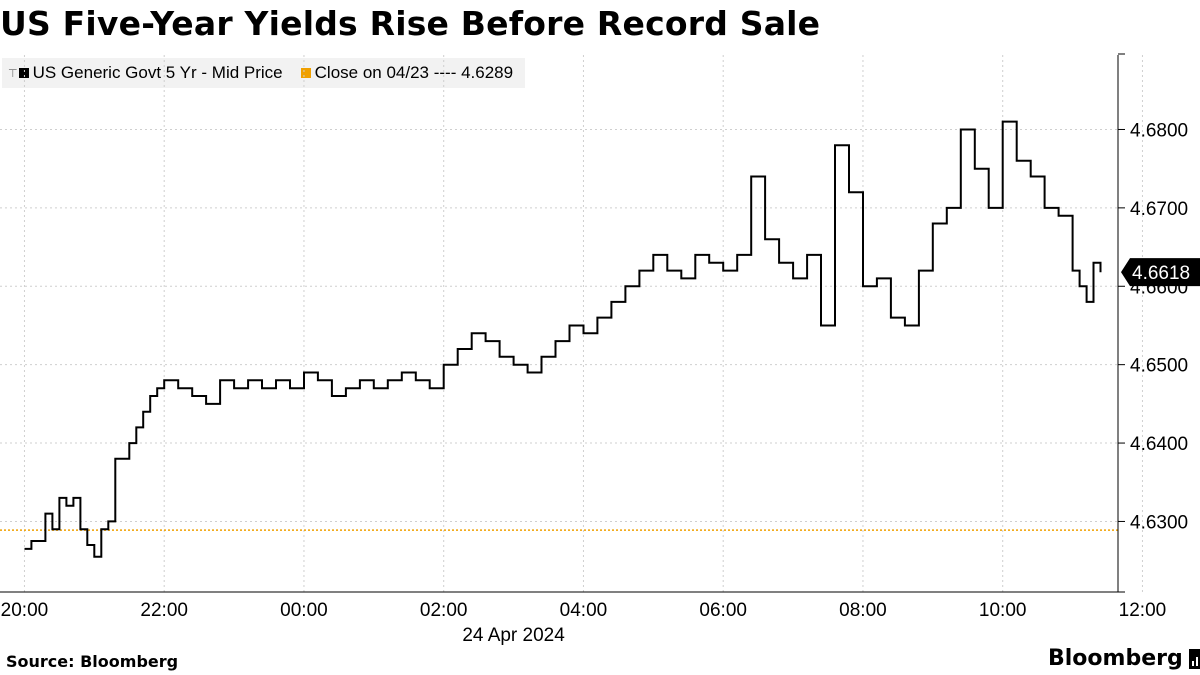  Describe the element at coordinates (304, 610) in the screenshot. I see `x-tick-label: 00:00` at that location.